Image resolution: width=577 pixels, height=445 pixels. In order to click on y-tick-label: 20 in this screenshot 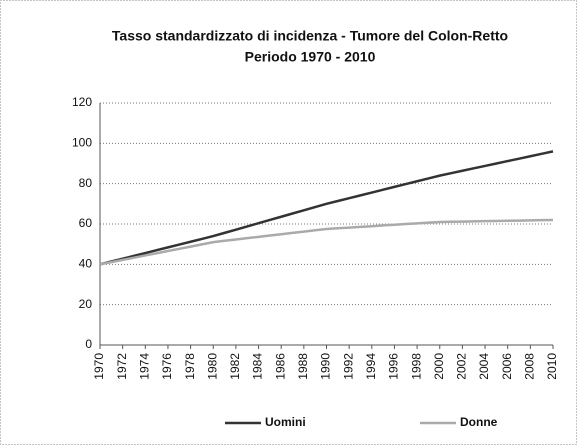, I will do `click(86, 304)`.